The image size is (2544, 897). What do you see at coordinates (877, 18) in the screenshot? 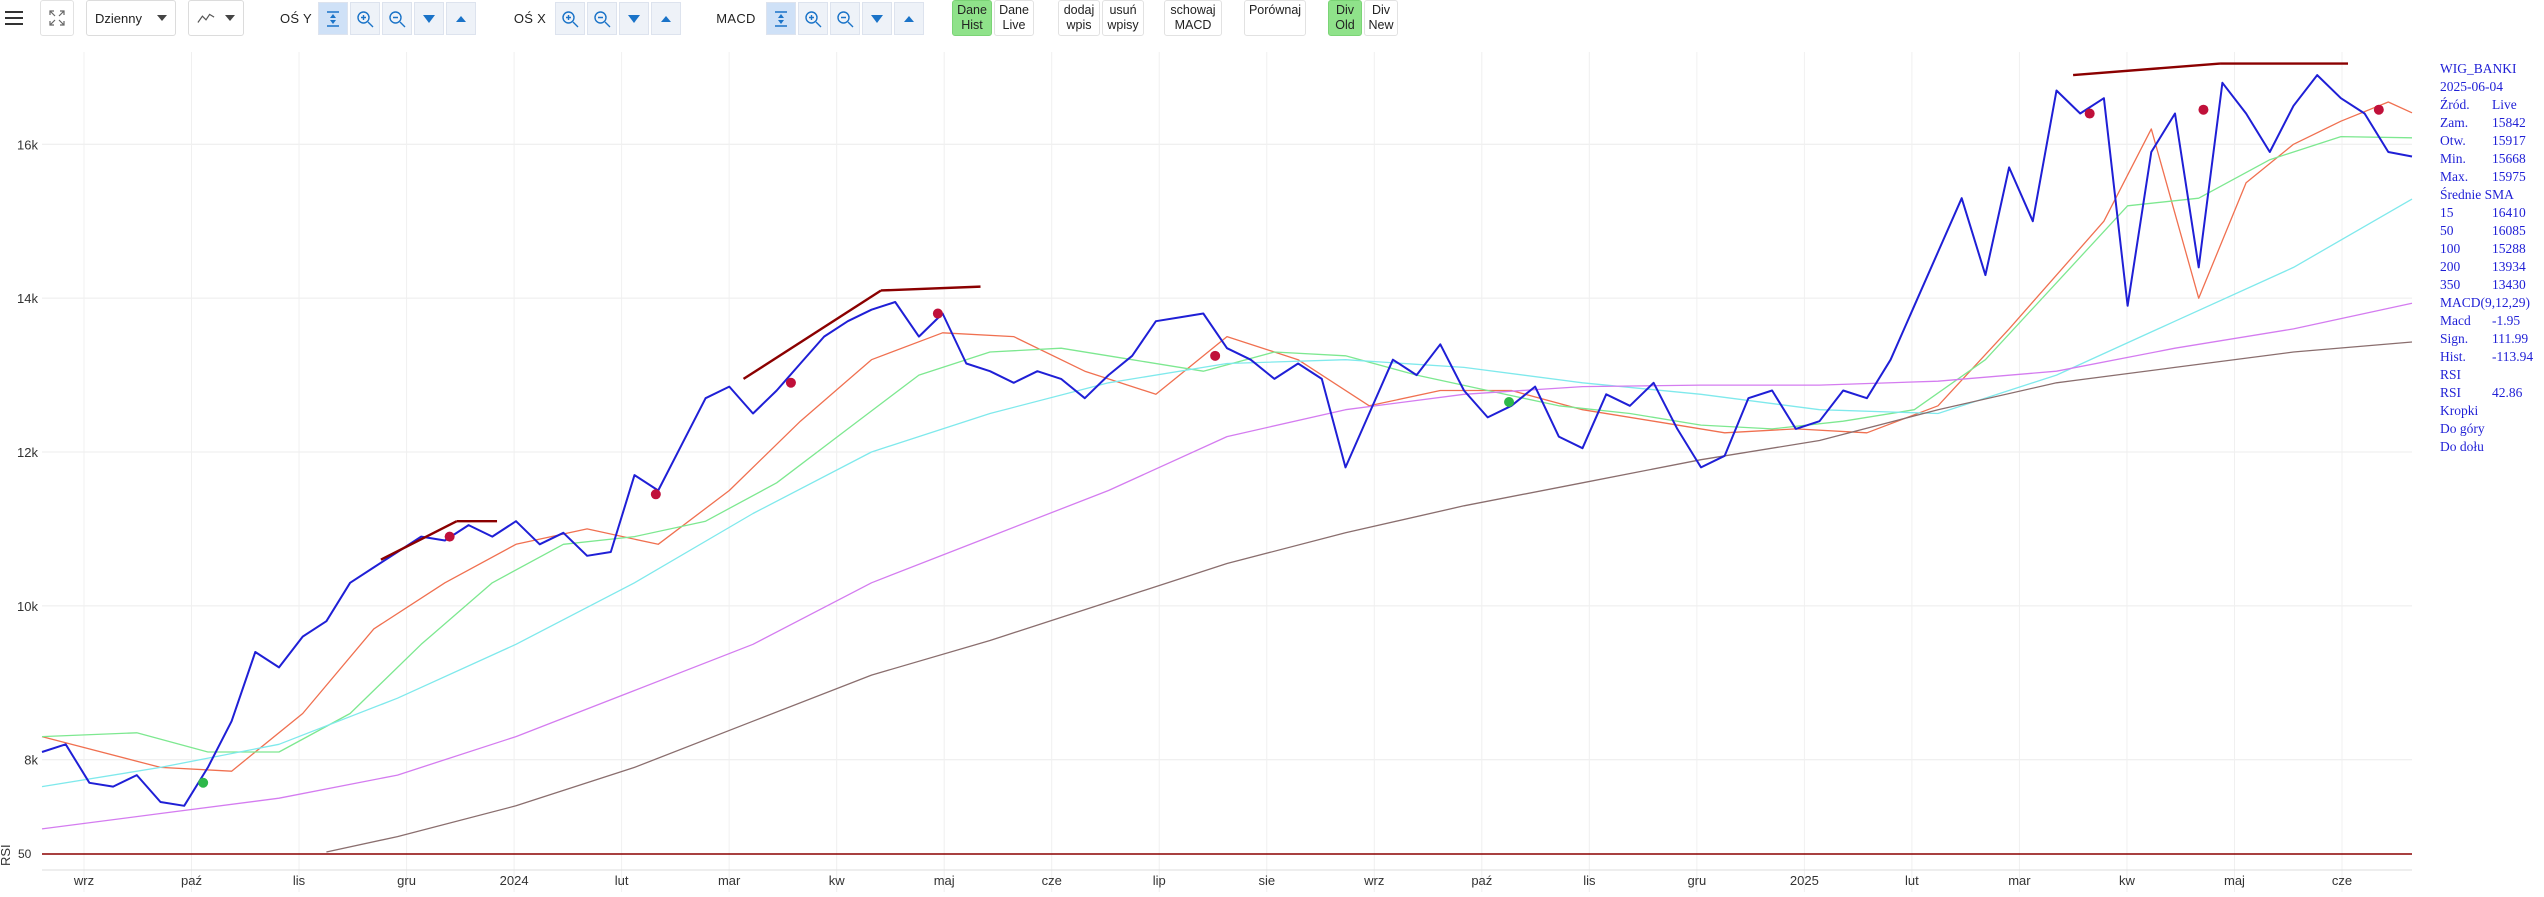
I see `scroll-down-macd-icon` at bounding box center [877, 18].